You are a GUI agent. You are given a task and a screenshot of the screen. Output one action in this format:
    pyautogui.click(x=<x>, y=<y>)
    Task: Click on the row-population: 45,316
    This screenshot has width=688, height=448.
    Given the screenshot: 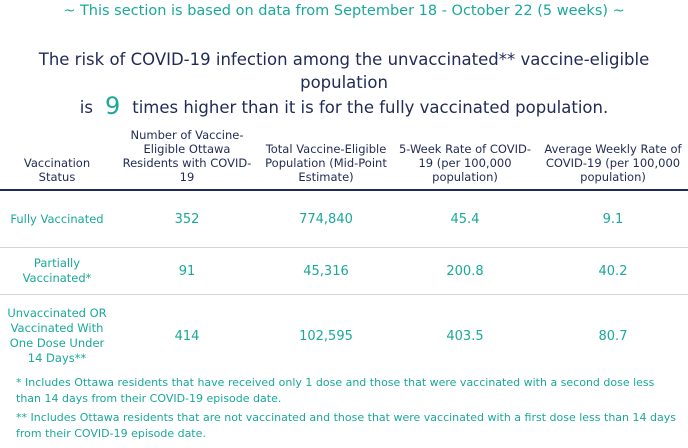 What is the action you would take?
    pyautogui.click(x=326, y=271)
    